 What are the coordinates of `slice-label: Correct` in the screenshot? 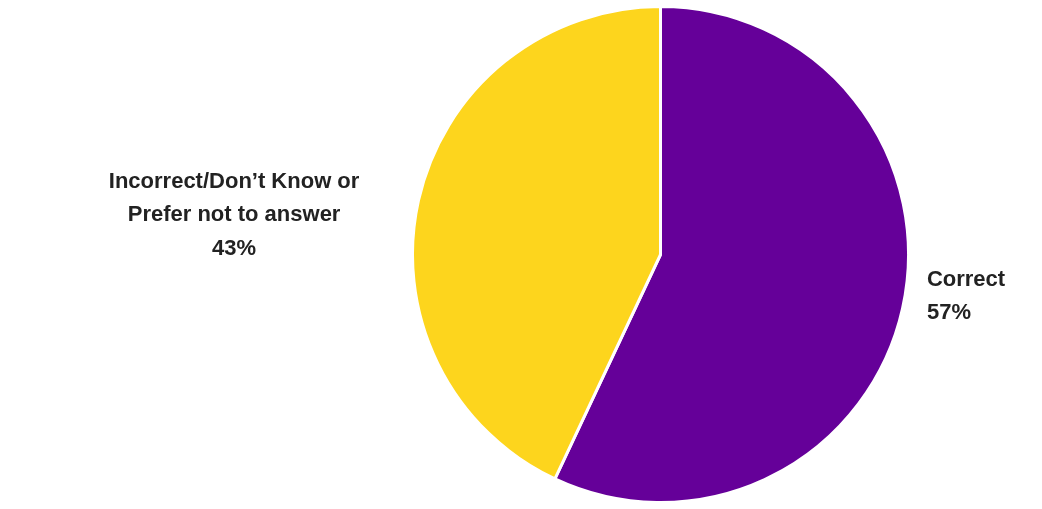 It's located at (966, 278).